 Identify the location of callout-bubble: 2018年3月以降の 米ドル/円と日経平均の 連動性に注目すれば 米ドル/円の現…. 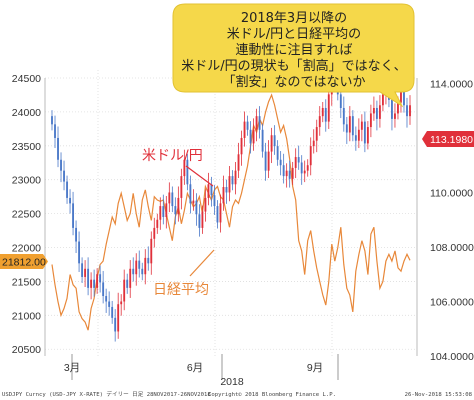
(293, 55).